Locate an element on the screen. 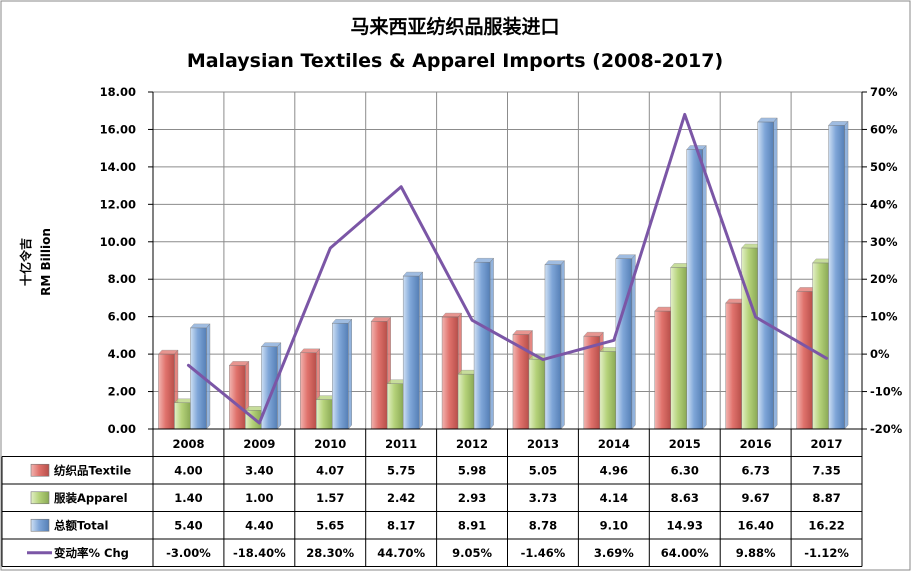 This screenshot has width=911, height=571. y-tick-label: 12.00 is located at coordinates (118, 204).